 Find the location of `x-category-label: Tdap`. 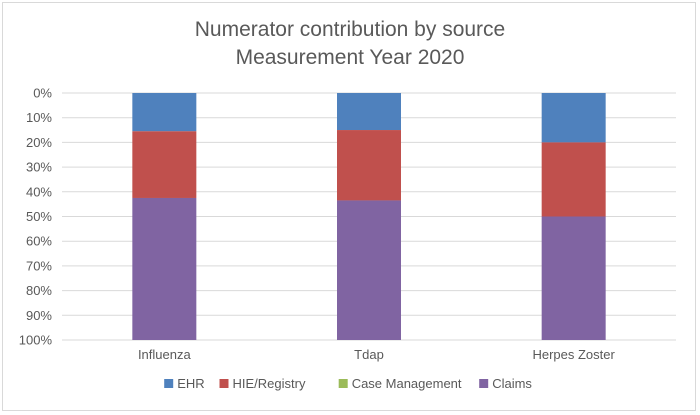

x-category-label: Tdap is located at coordinates (369, 354).